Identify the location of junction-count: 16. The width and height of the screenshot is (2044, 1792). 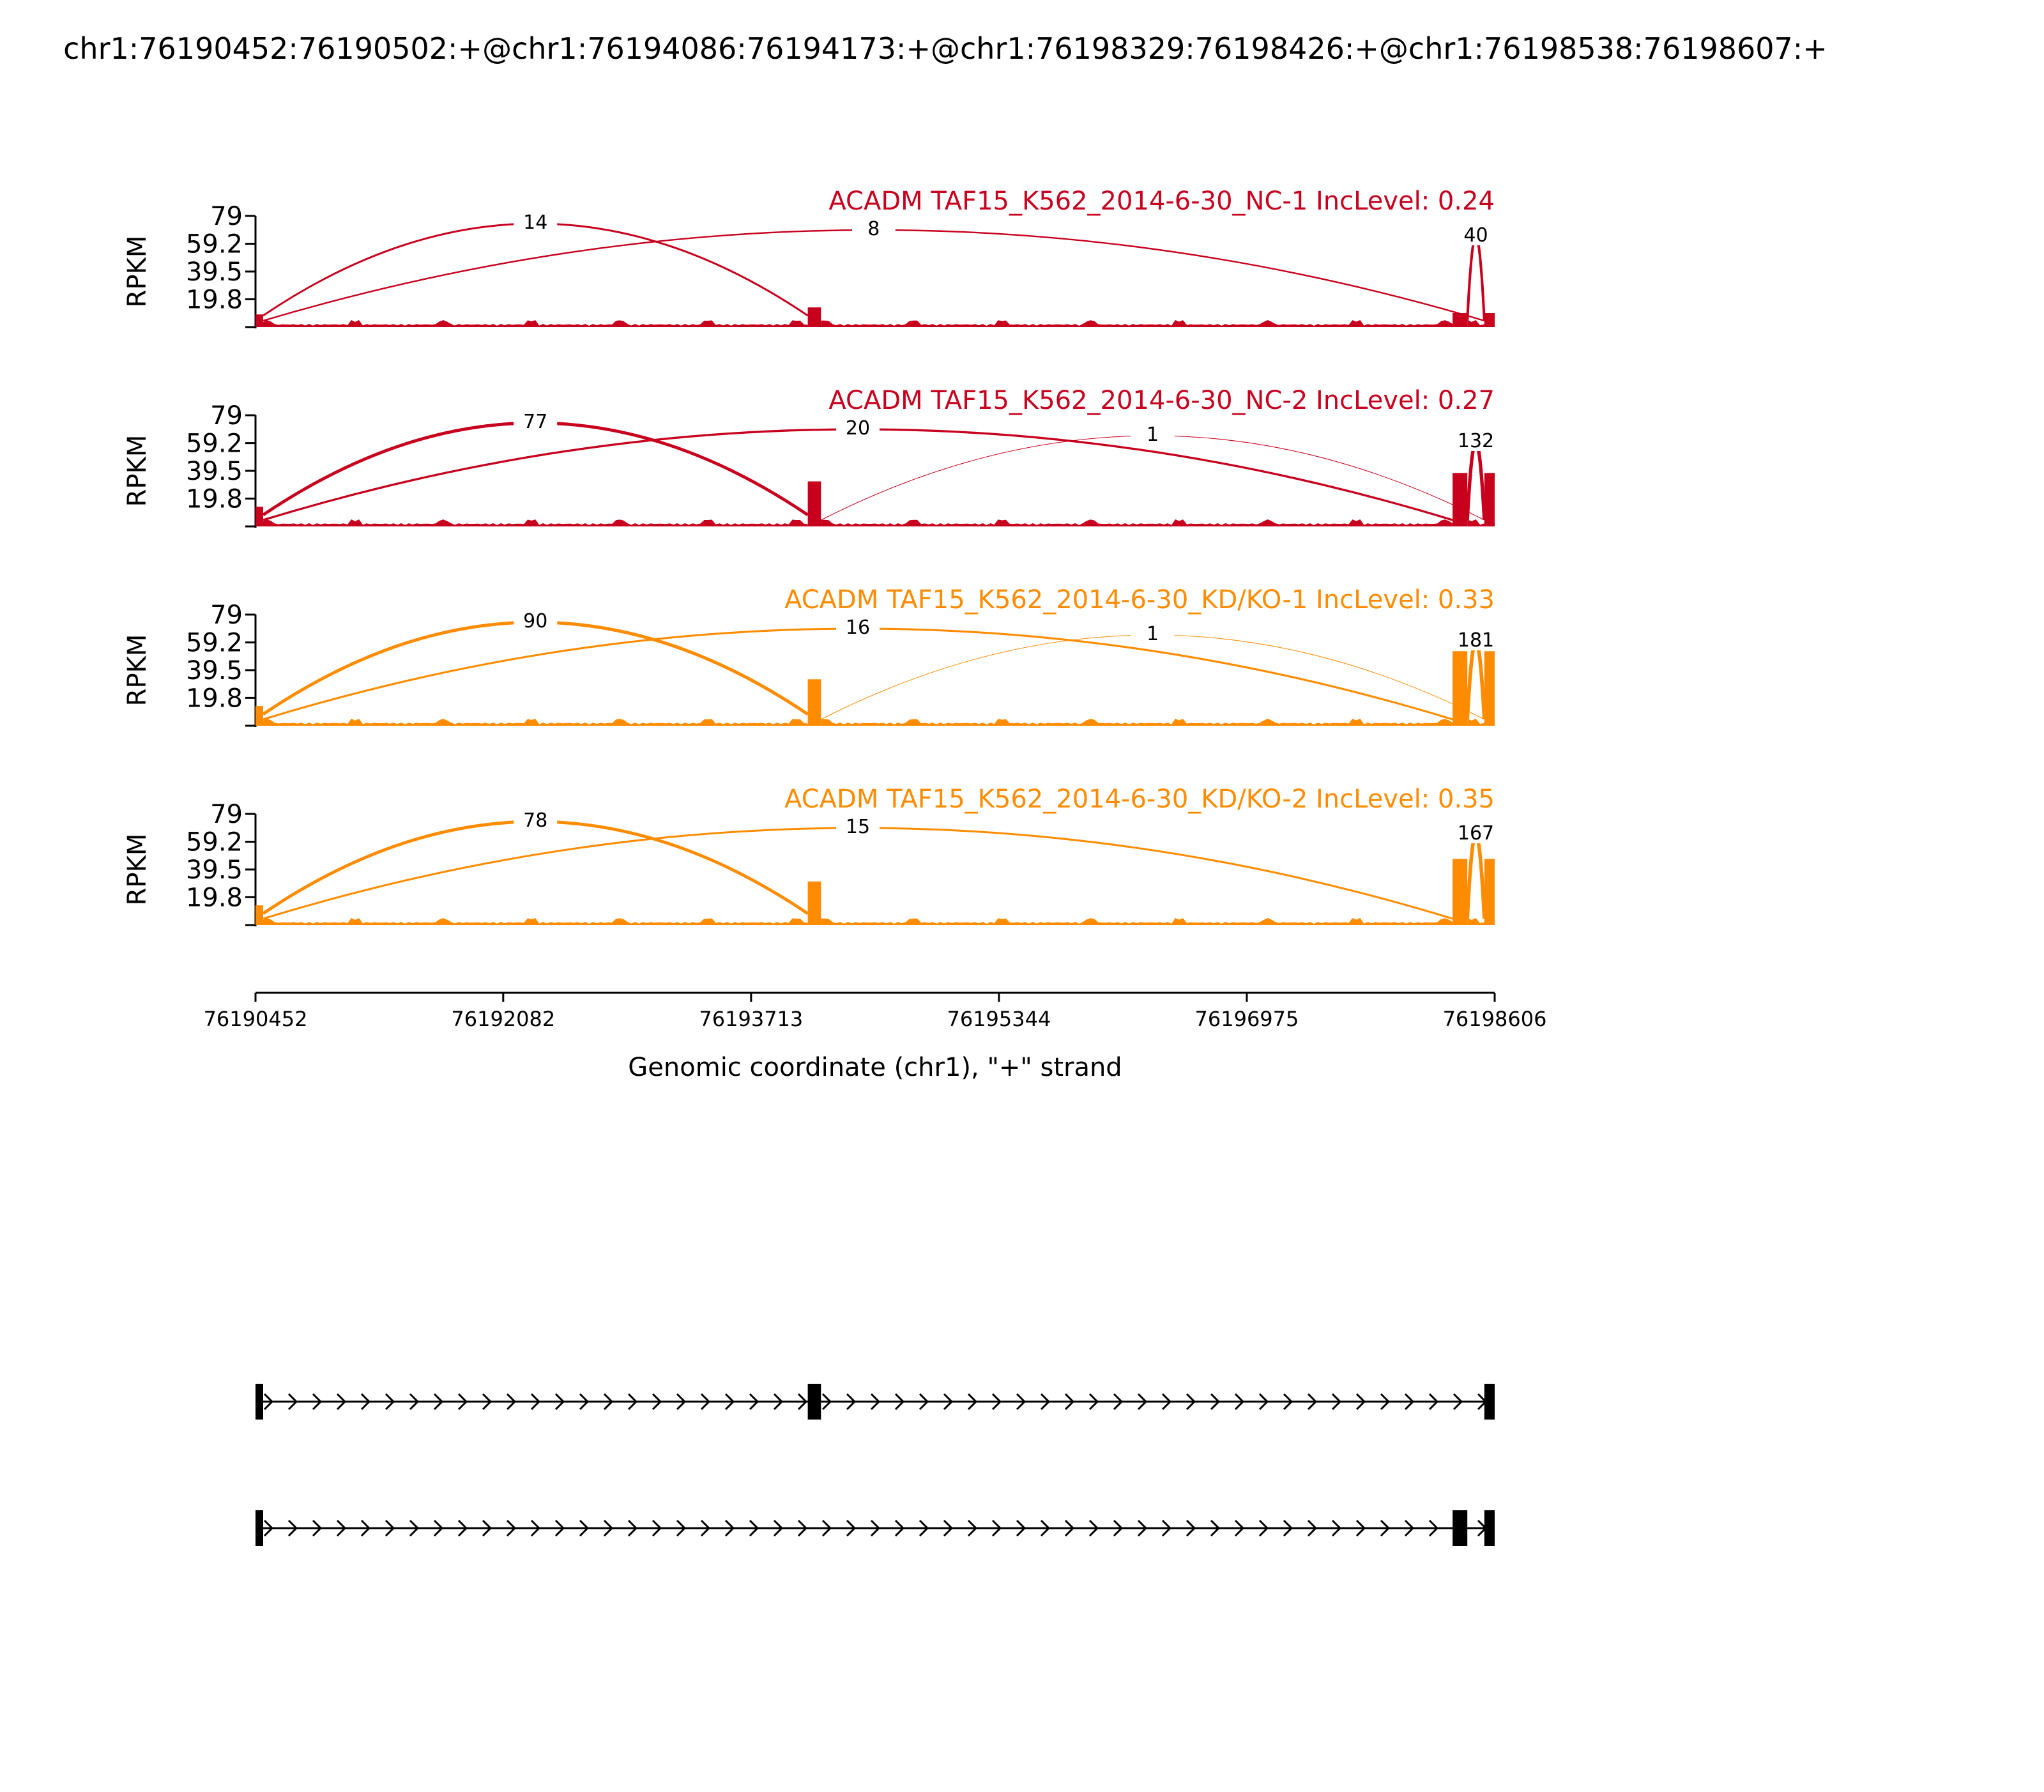
(858, 628).